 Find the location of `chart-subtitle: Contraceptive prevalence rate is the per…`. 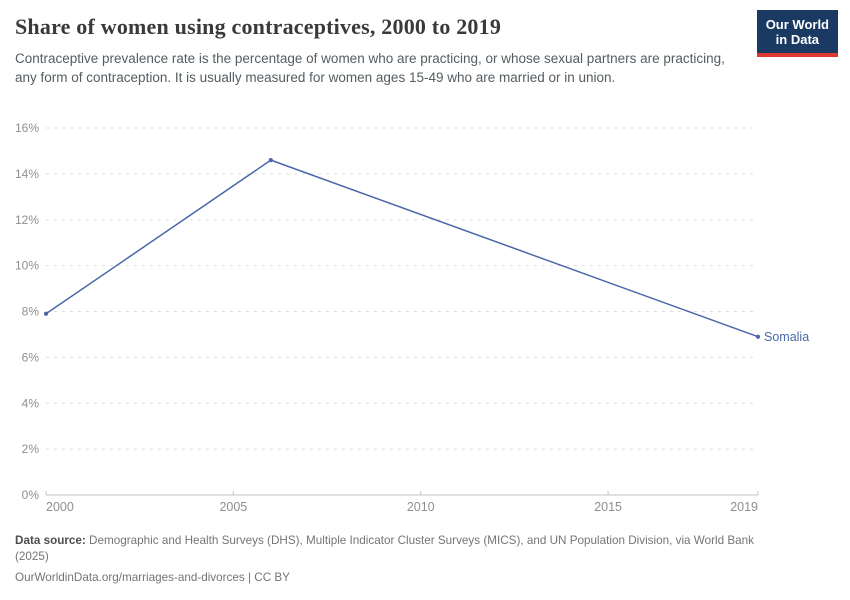

chart-subtitle: Contraceptive prevalence rate is the per… is located at coordinates (370, 68).